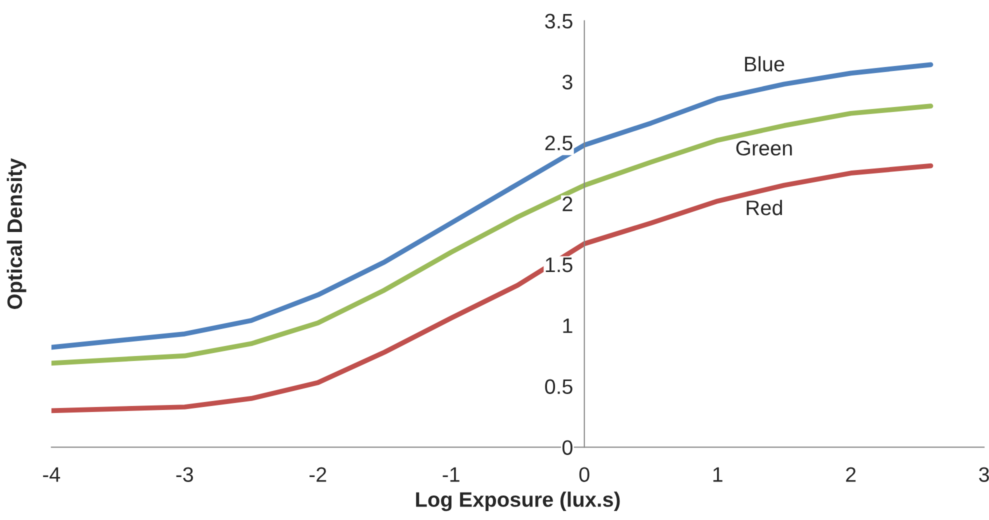 This screenshot has height=520, width=989. Describe the element at coordinates (567, 447) in the screenshot. I see `y-tick-label: 0` at that location.